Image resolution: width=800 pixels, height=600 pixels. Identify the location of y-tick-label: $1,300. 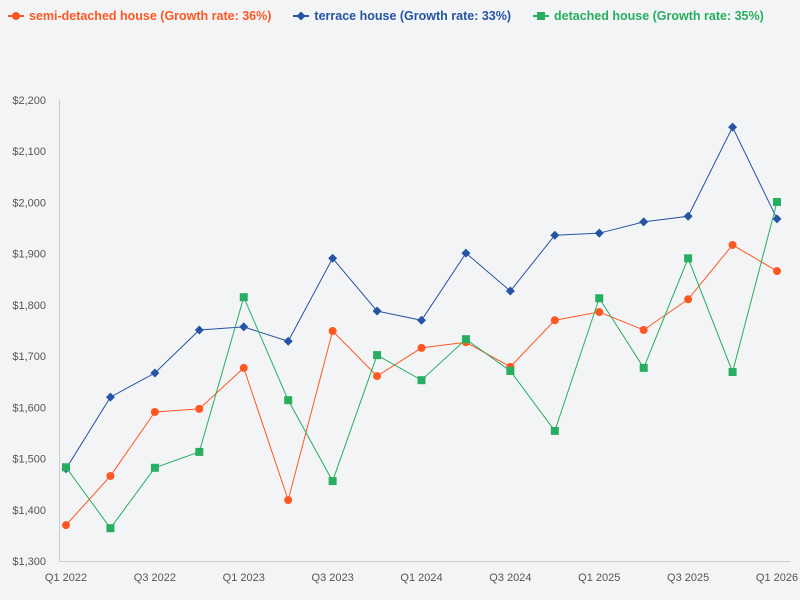
(29, 562).